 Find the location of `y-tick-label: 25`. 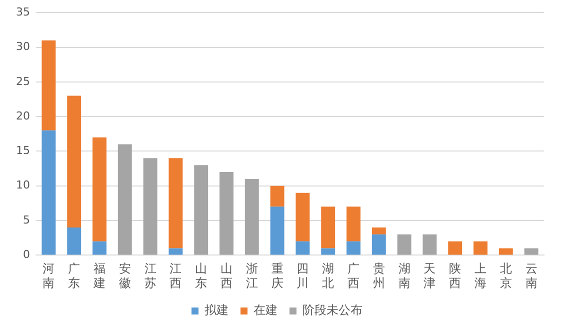

y-tick-label: 25 is located at coordinates (23, 81).